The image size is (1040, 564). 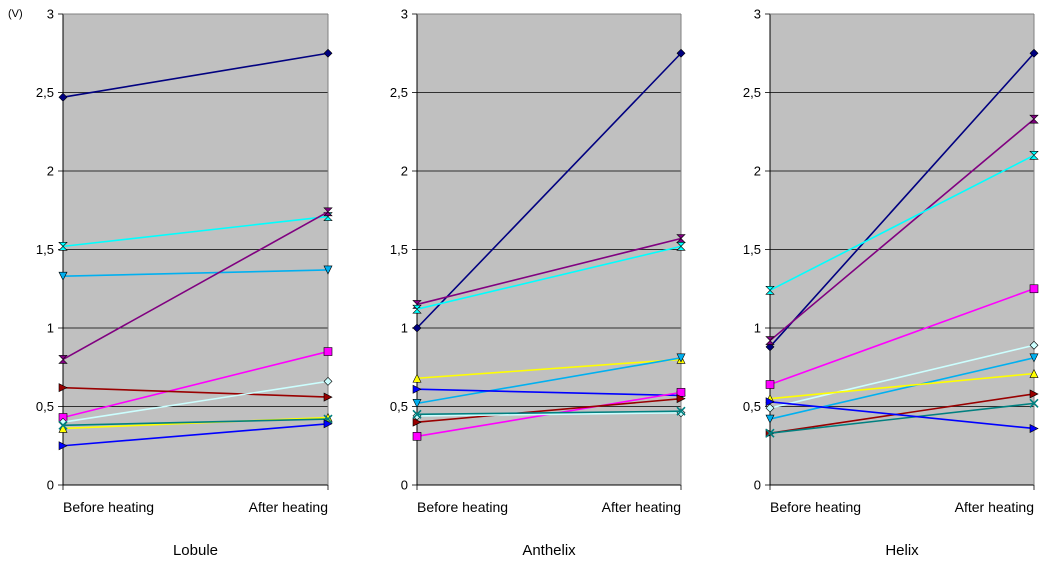 I want to click on panel-title: Lobule, so click(x=195, y=550).